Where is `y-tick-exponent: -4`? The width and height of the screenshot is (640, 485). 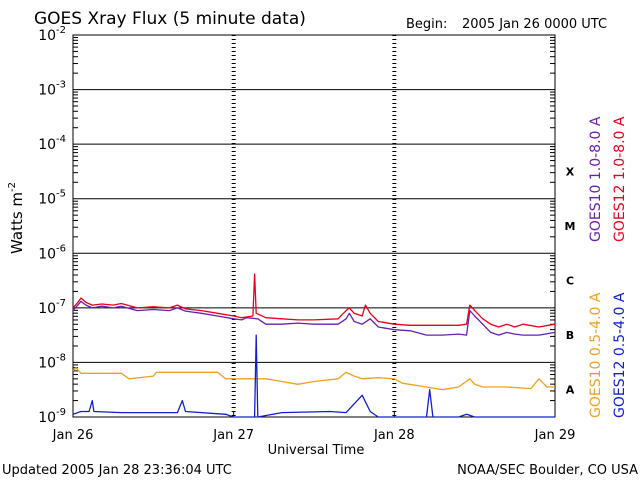 y-tick-exponent: -4 is located at coordinates (61, 139).